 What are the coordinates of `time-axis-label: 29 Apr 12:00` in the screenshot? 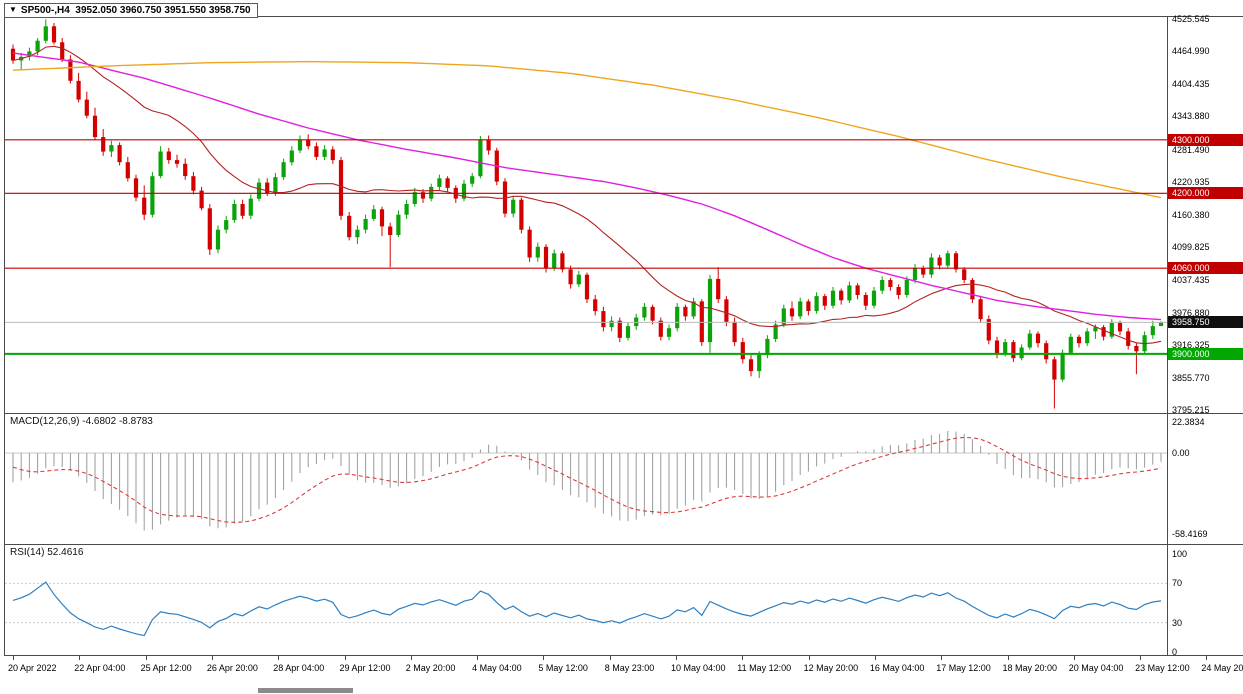 It's located at (365, 668).